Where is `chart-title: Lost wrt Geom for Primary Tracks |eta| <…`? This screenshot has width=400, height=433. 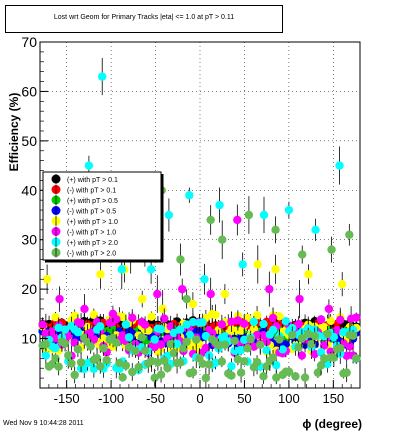 chart-title: Lost wrt Geom for Primary Tracks |eta| <… is located at coordinates (144, 17).